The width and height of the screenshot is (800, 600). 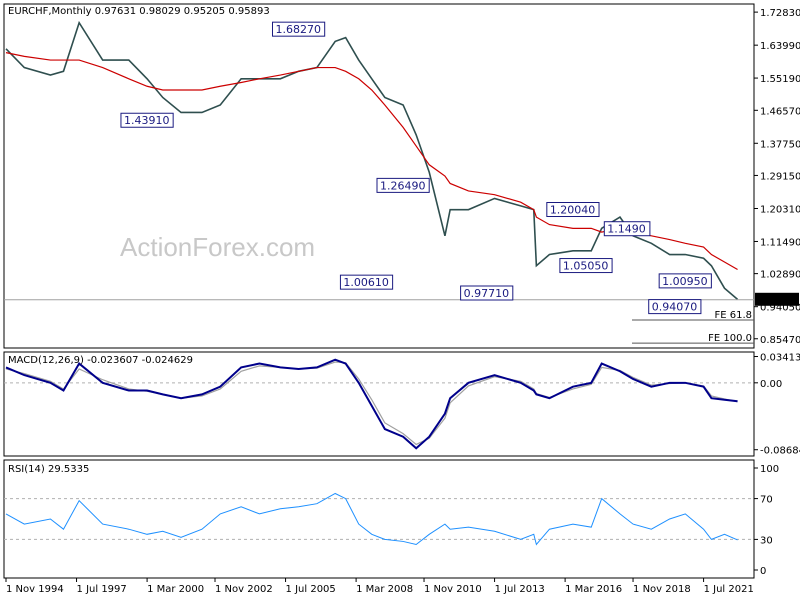 I want to click on x-tick-label: 1 Jul 2013, so click(x=520, y=589).